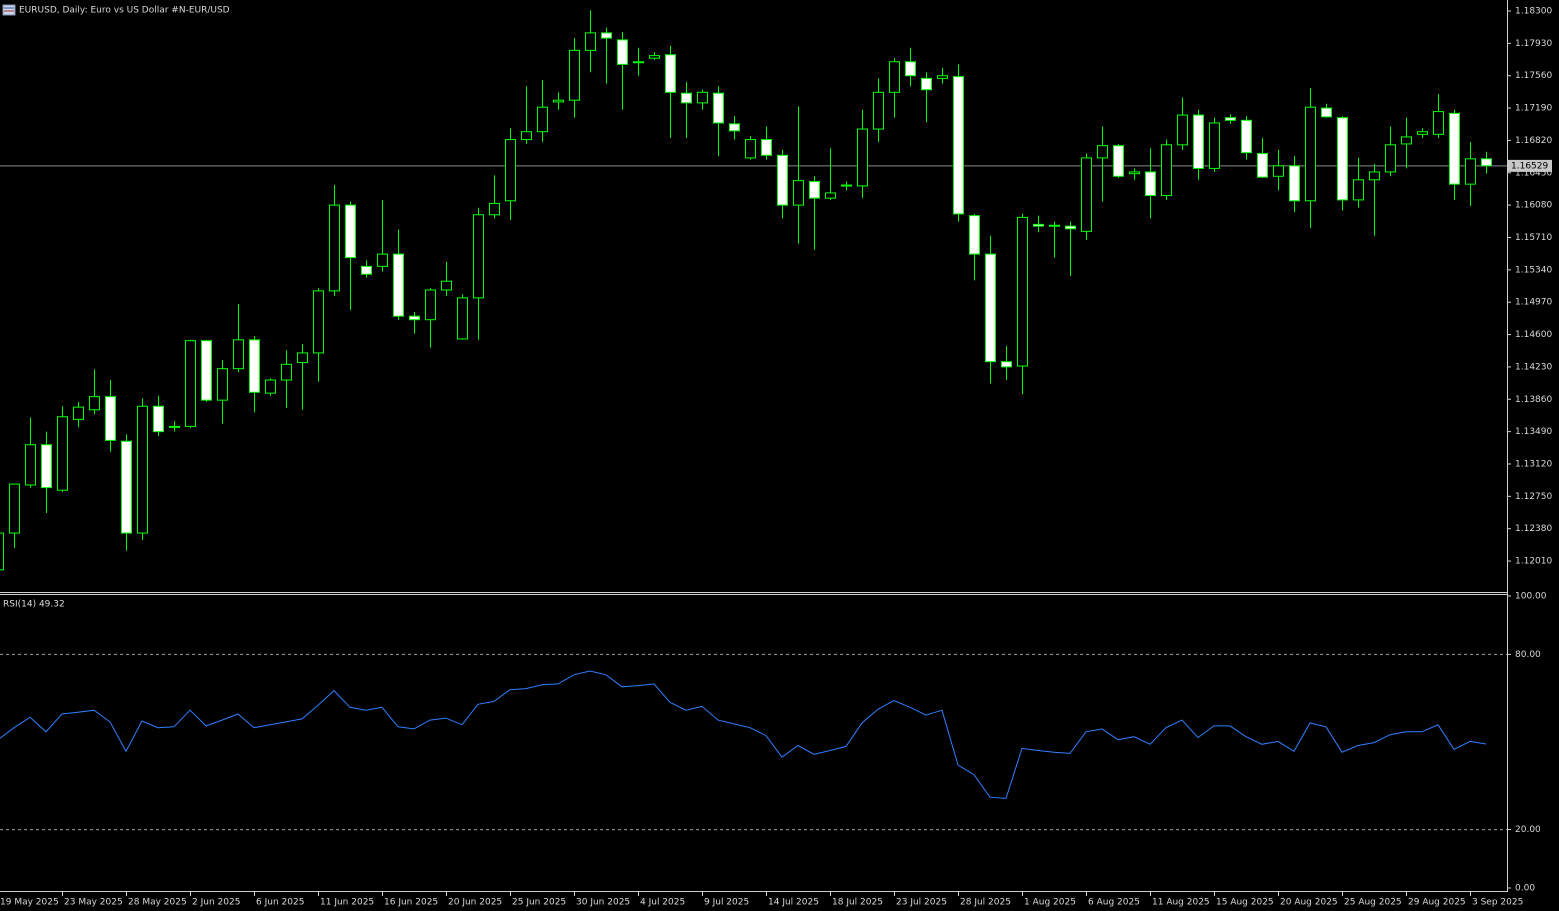  I want to click on y-tick-label: 80.00, so click(1528, 655).